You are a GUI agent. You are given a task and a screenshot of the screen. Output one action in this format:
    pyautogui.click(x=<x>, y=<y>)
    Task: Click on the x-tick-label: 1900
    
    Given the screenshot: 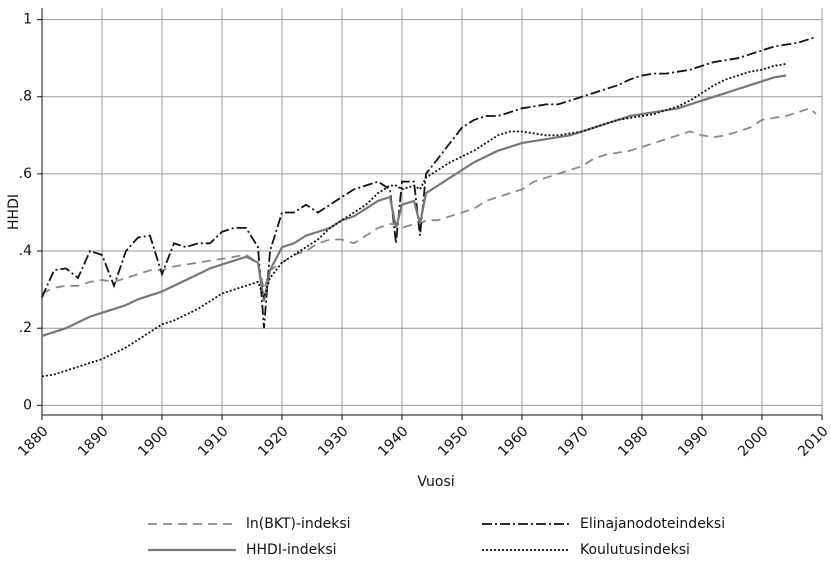 What is the action you would take?
    pyautogui.click(x=153, y=441)
    